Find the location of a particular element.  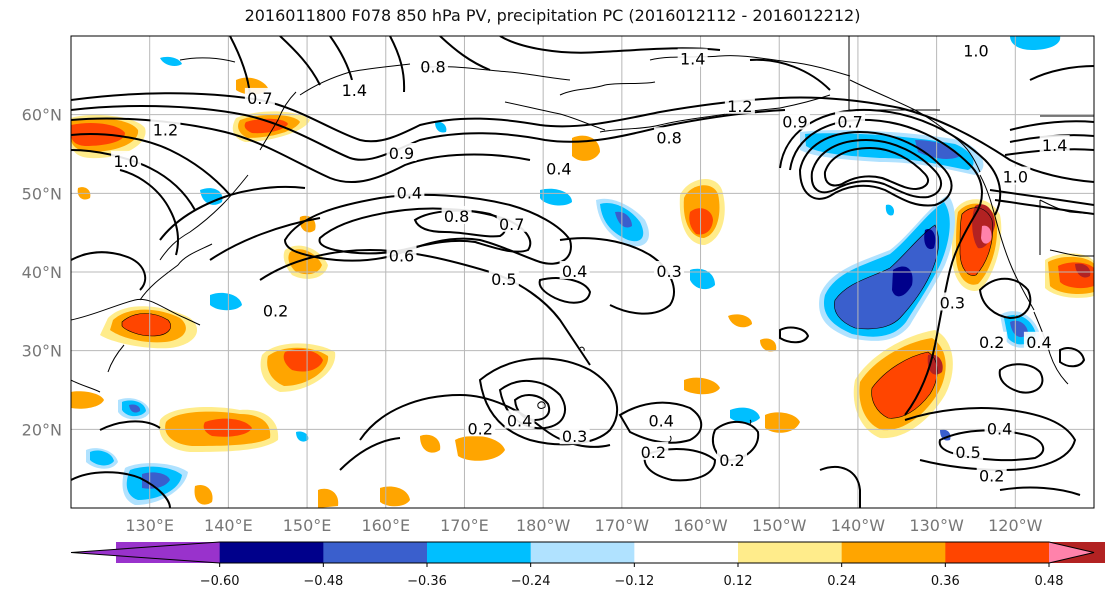

longitude-tick-label: 140°W is located at coordinates (858, 525).